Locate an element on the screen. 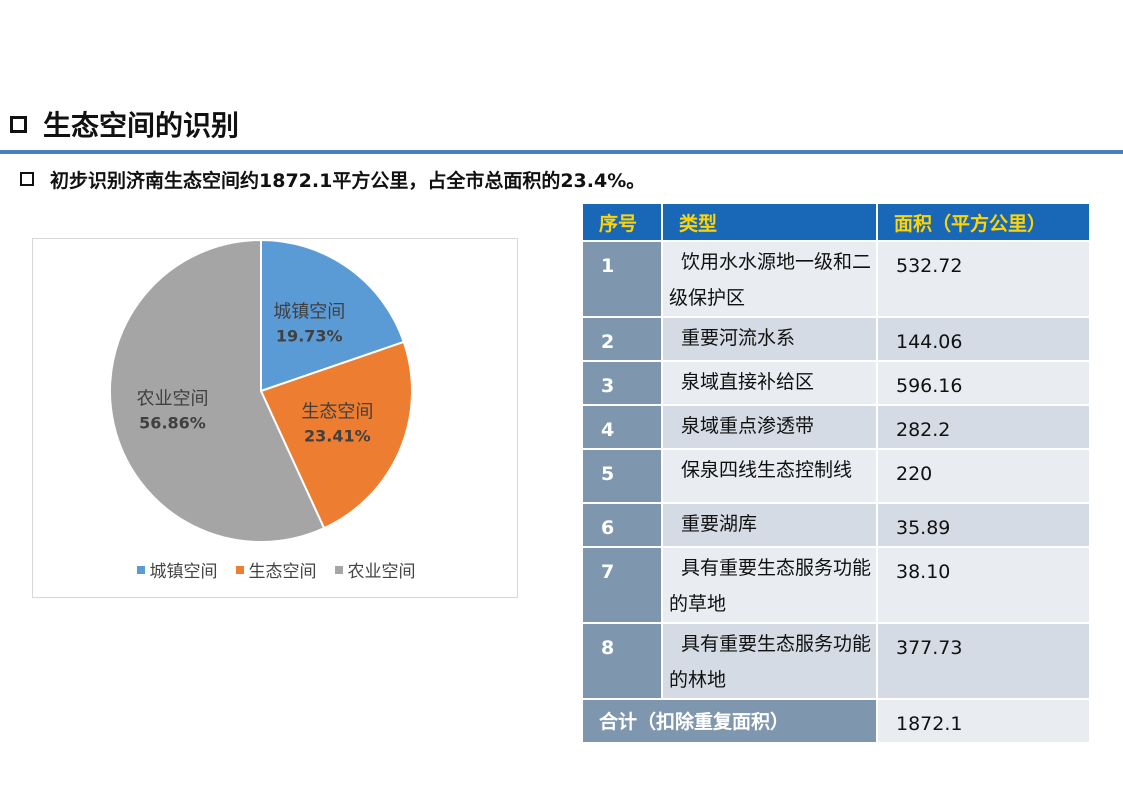 This screenshot has width=1123, height=794. row-area: 596.16 is located at coordinates (983, 384).